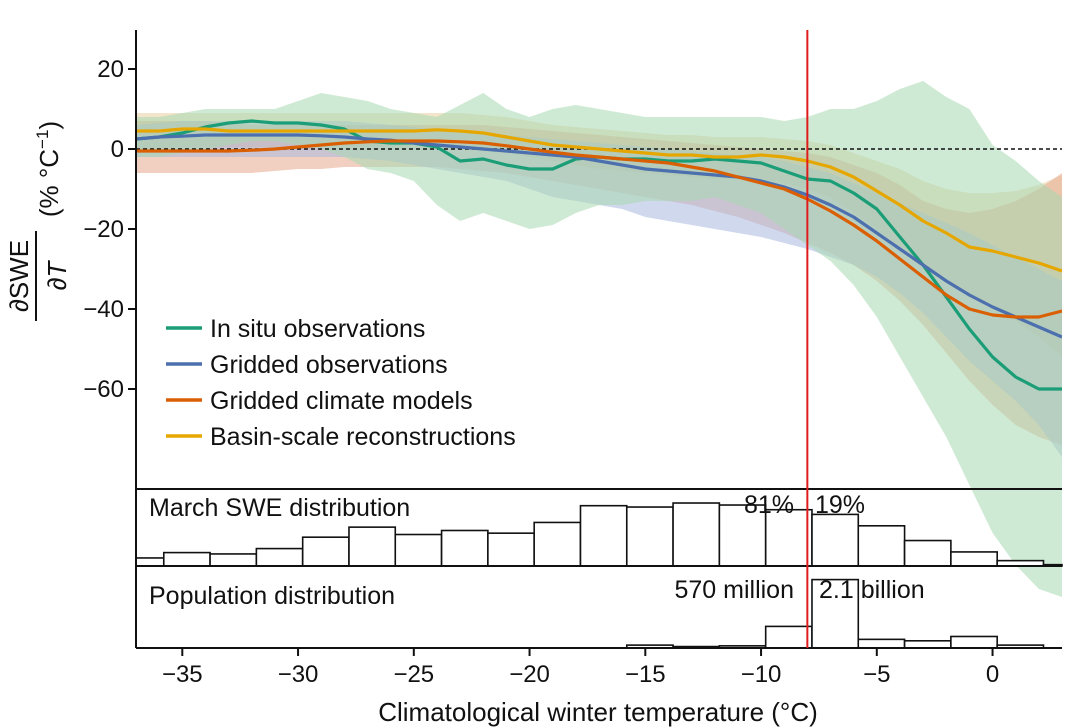 The image size is (1080, 728). What do you see at coordinates (872, 590) in the screenshot?
I see `hist2-right-label: 2.1 billion` at bounding box center [872, 590].